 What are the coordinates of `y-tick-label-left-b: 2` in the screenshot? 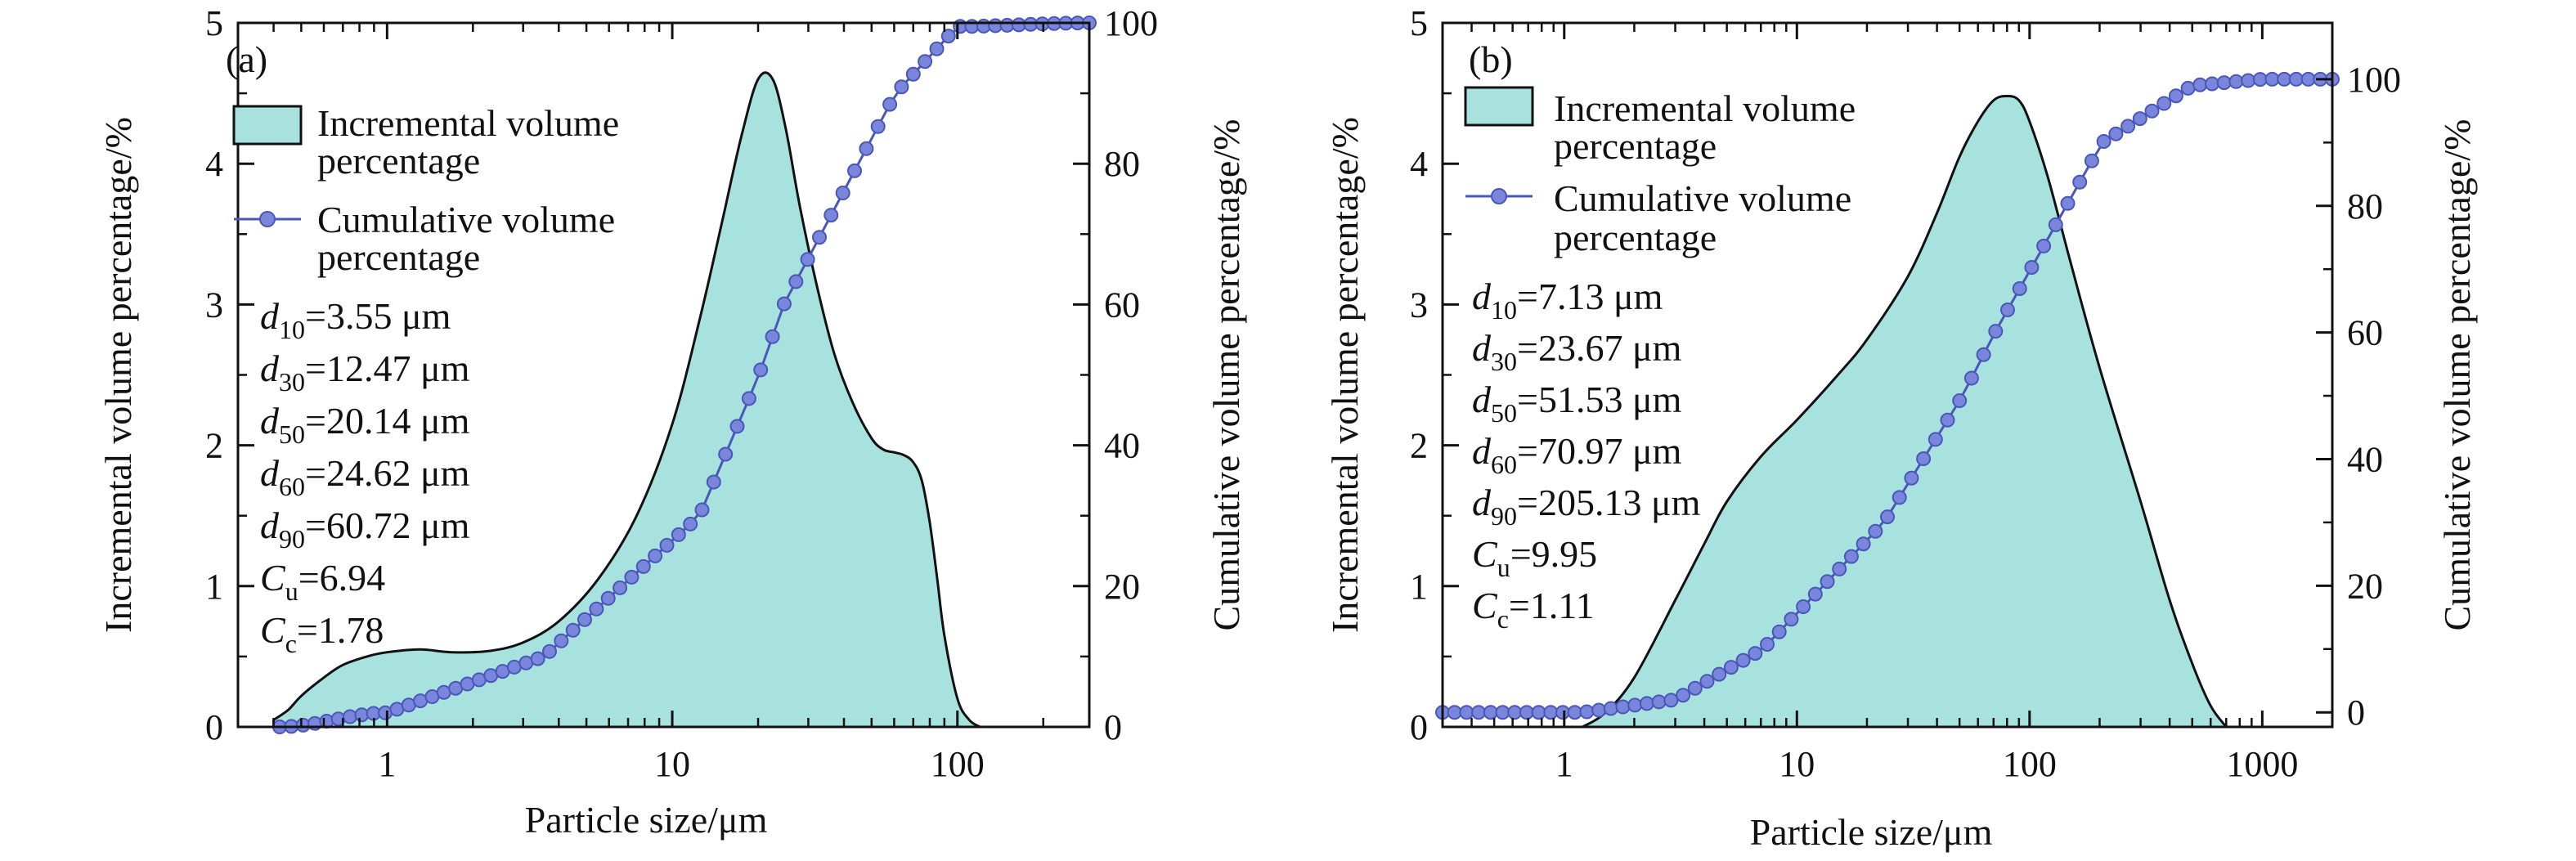 It's located at (1419, 446).